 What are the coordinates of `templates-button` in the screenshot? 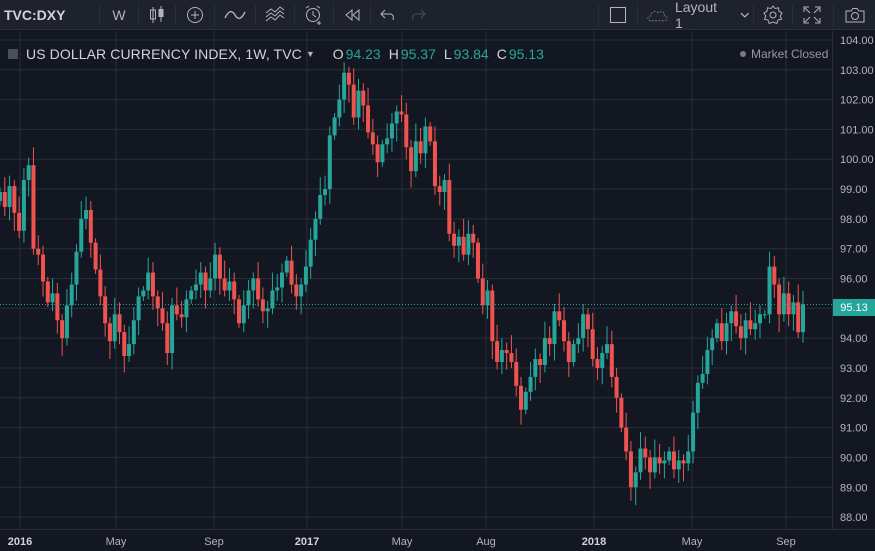 It's located at (275, 15).